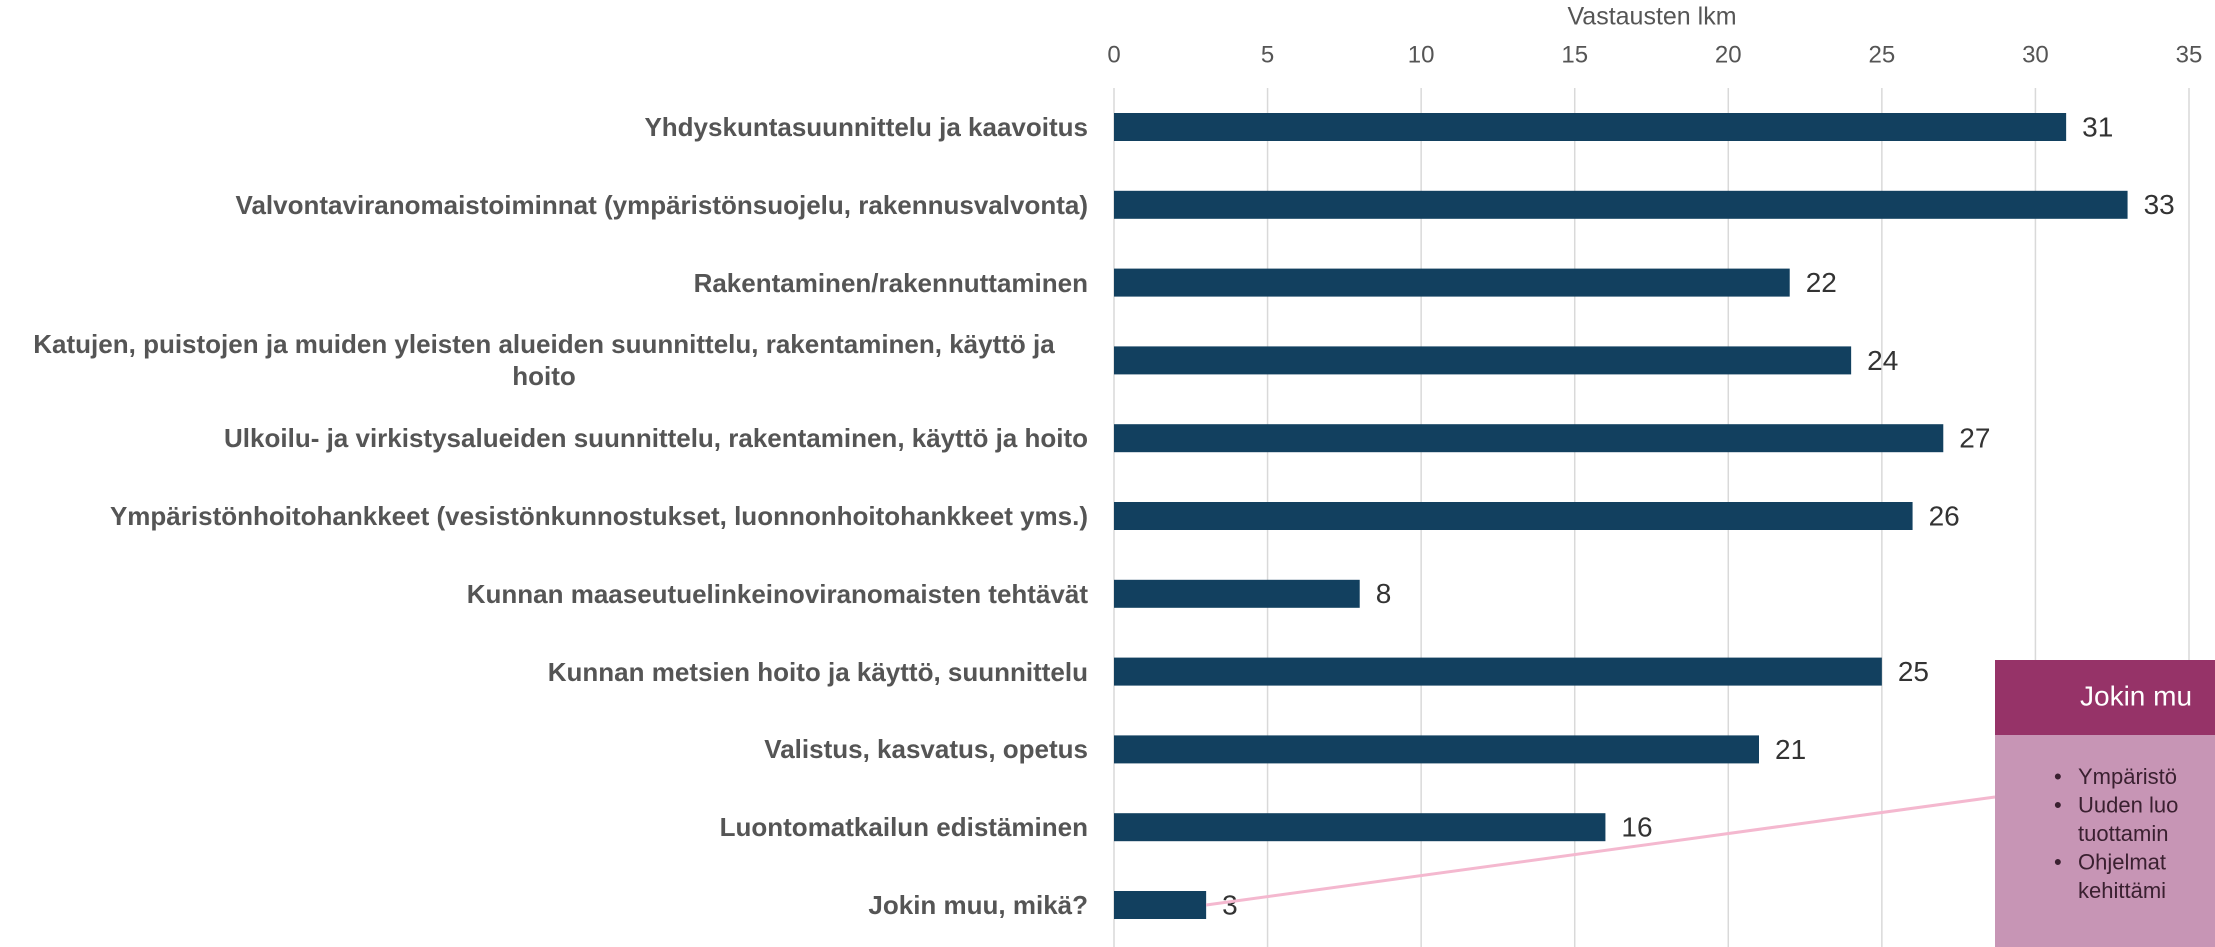  What do you see at coordinates (1882, 360) in the screenshot?
I see `data-label: 24` at bounding box center [1882, 360].